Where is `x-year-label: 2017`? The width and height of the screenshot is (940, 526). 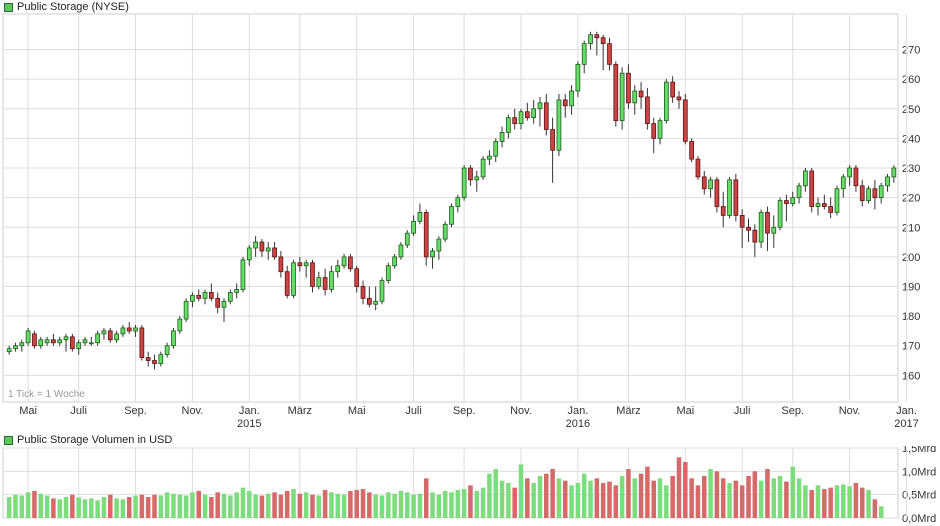 x-year-label: 2017 is located at coordinates (906, 424).